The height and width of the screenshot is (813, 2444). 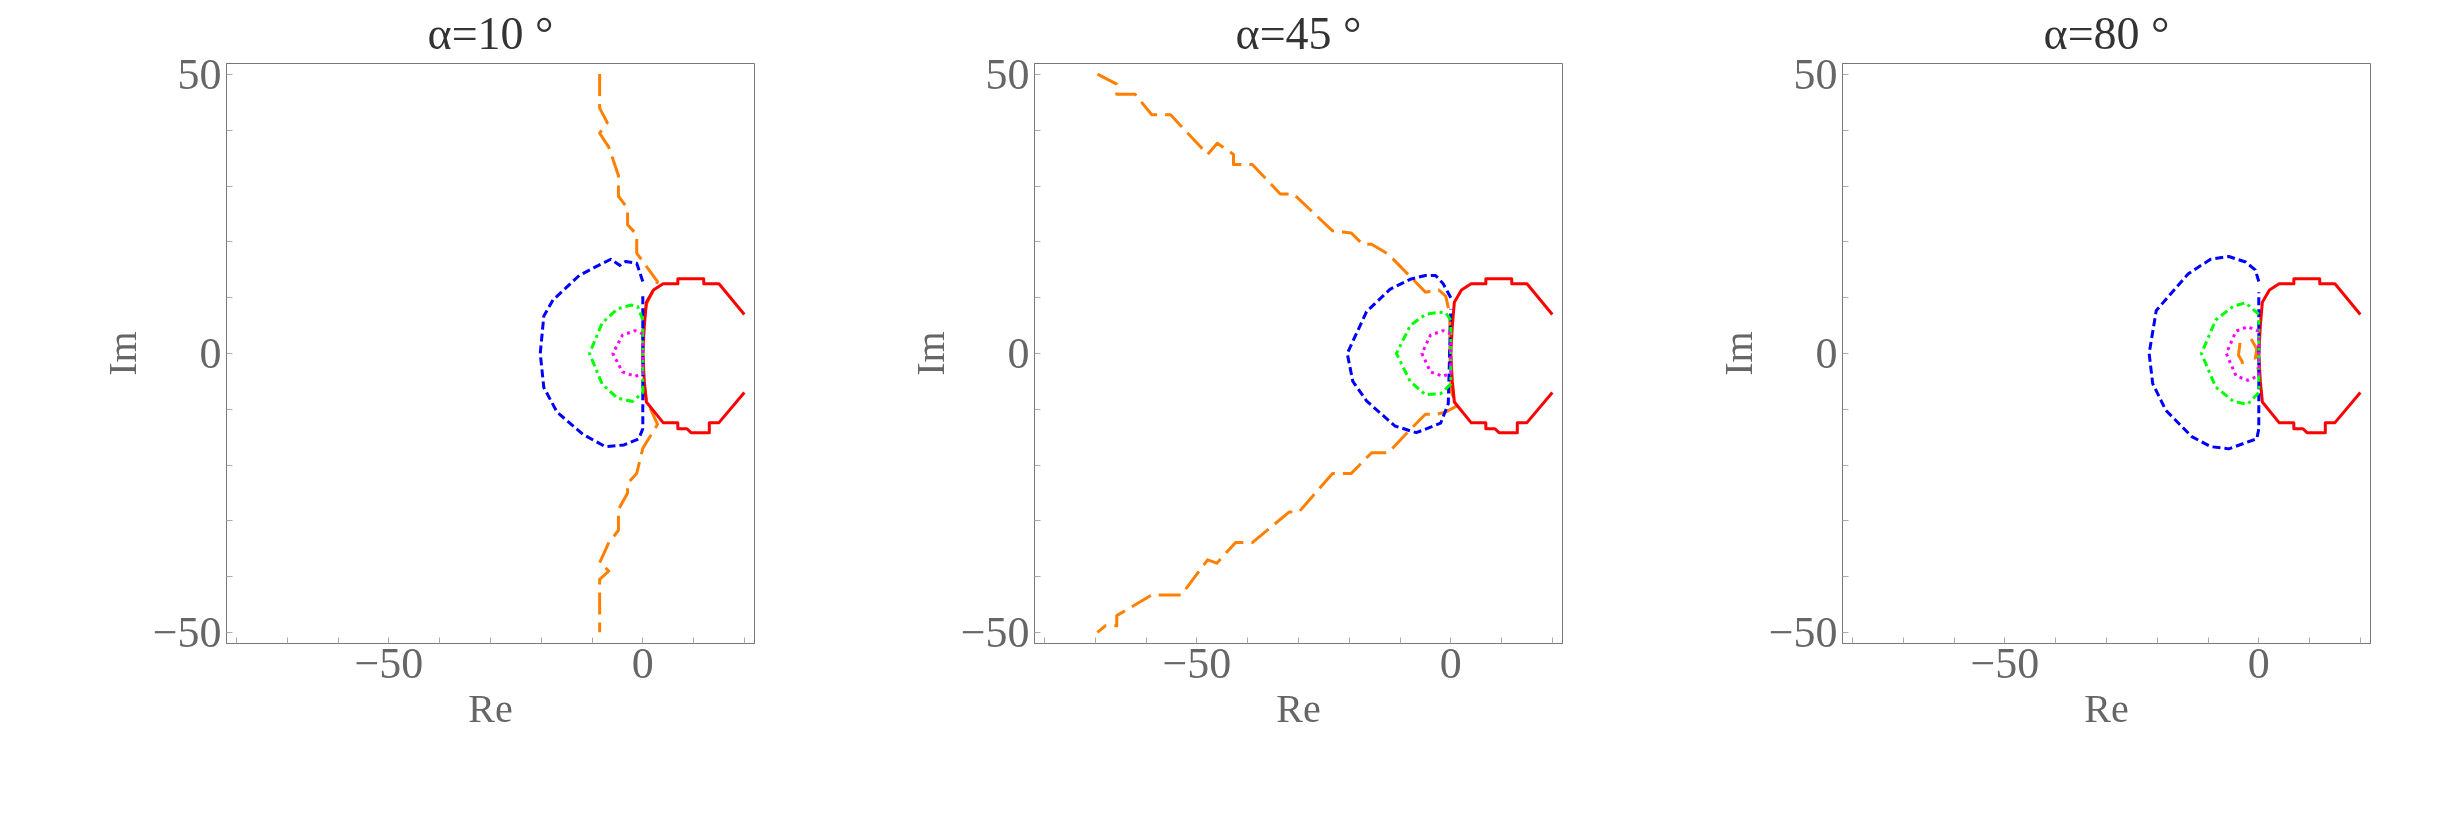 What do you see at coordinates (2106, 33) in the screenshot?
I see `chart-title: α=80 °` at bounding box center [2106, 33].